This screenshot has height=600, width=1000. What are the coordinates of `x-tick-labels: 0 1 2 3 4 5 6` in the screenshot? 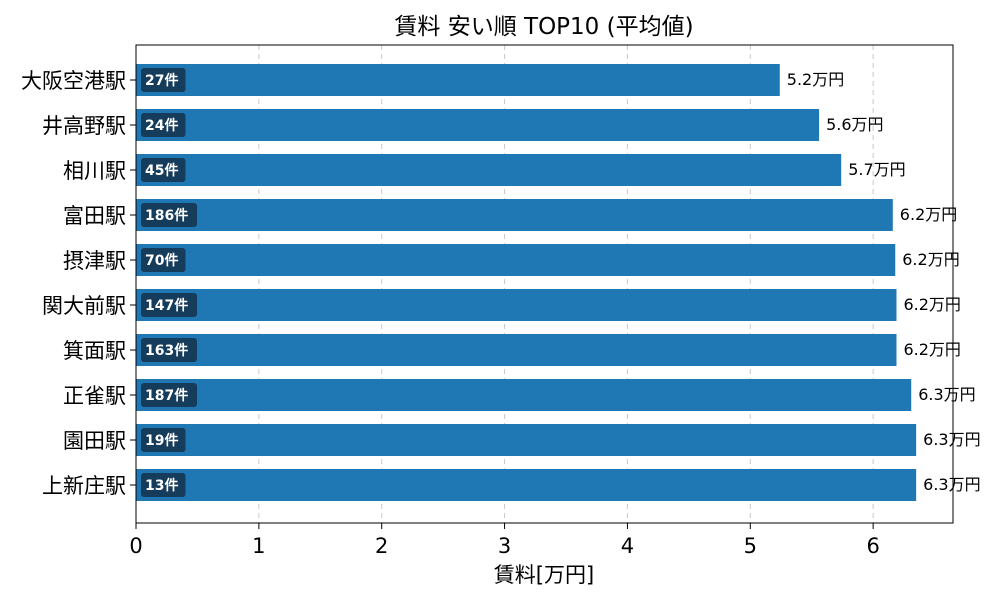 It's located at (504, 540).